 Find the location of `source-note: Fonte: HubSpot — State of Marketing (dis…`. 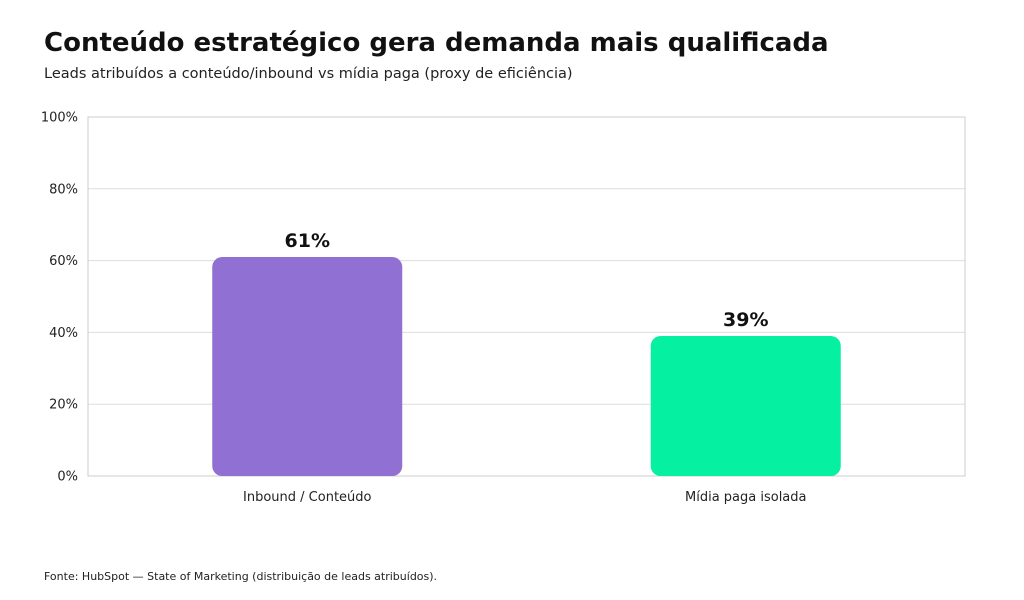

source-note: Fonte: HubSpot — State of Marketing (dis… is located at coordinates (241, 576).